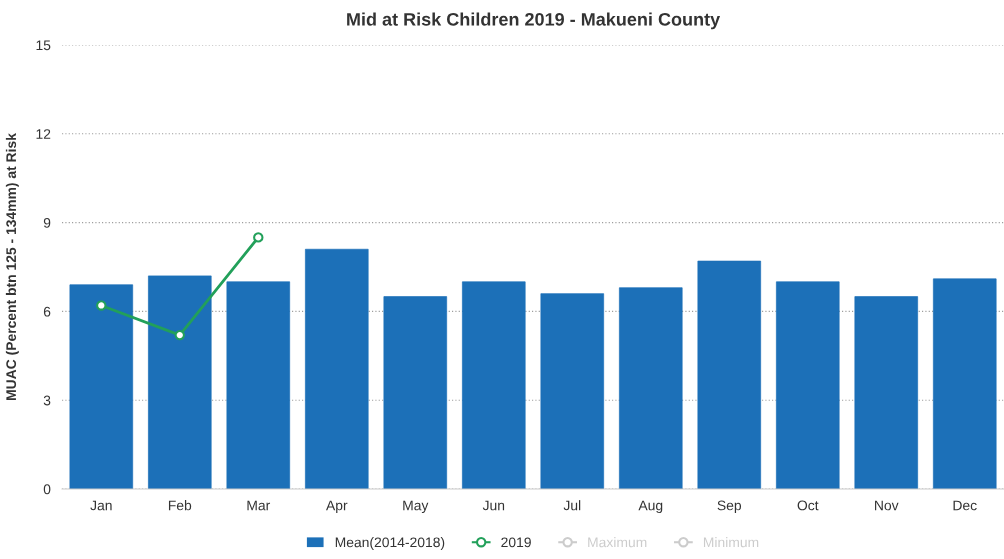 The width and height of the screenshot is (1004, 559). Describe the element at coordinates (47, 311) in the screenshot. I see `y-tick-label: 6` at that location.